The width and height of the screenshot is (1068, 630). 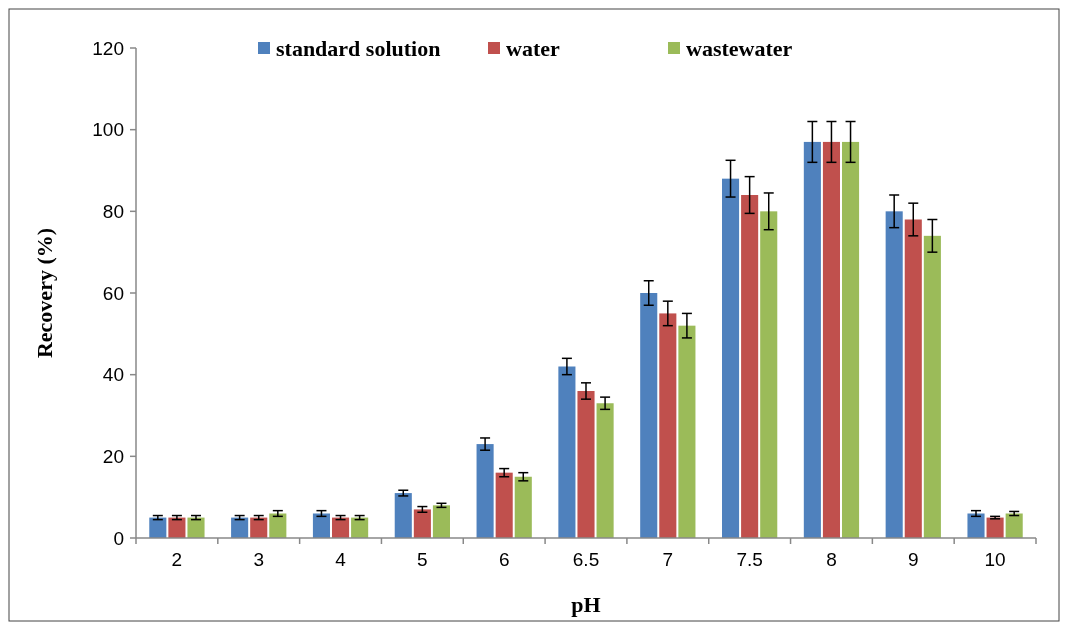 What do you see at coordinates (668, 559) in the screenshot?
I see `x-tick-label: 7` at bounding box center [668, 559].